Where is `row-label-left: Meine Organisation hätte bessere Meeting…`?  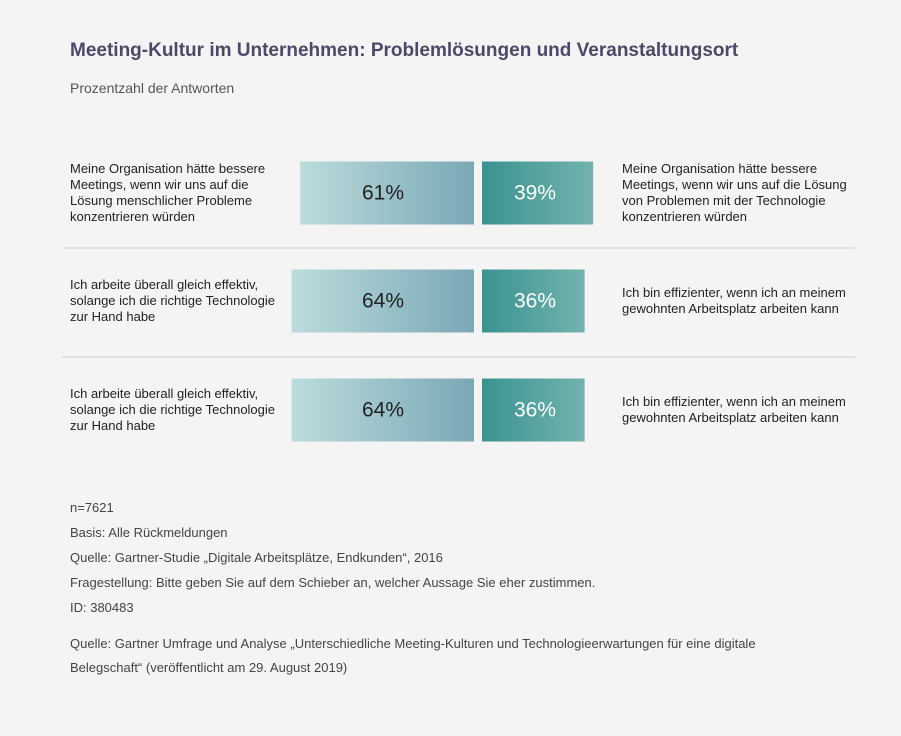 row-label-left: Meine Organisation hätte bessere Meeting… is located at coordinates (168, 192).